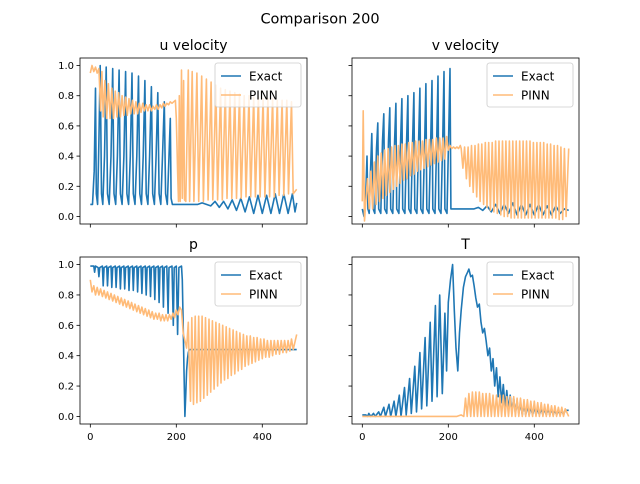  What do you see at coordinates (193, 245) in the screenshot?
I see `subplot-title: p` at bounding box center [193, 245].